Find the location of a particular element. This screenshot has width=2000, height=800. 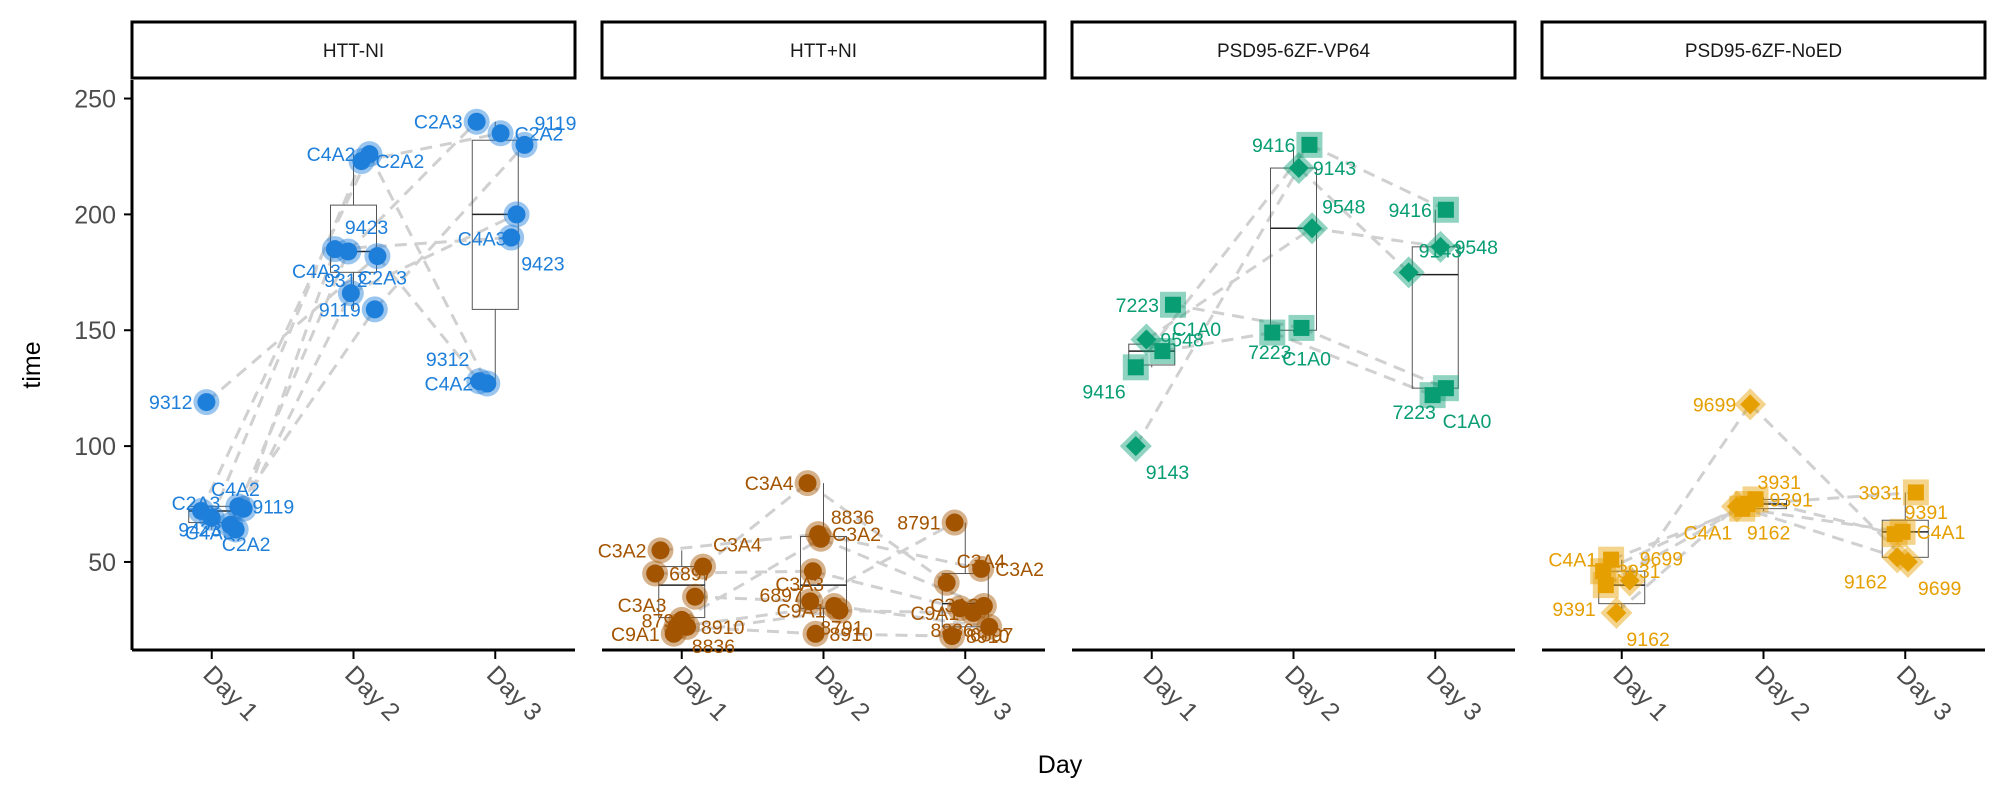

point-label: 8791 is located at coordinates (841, 628).